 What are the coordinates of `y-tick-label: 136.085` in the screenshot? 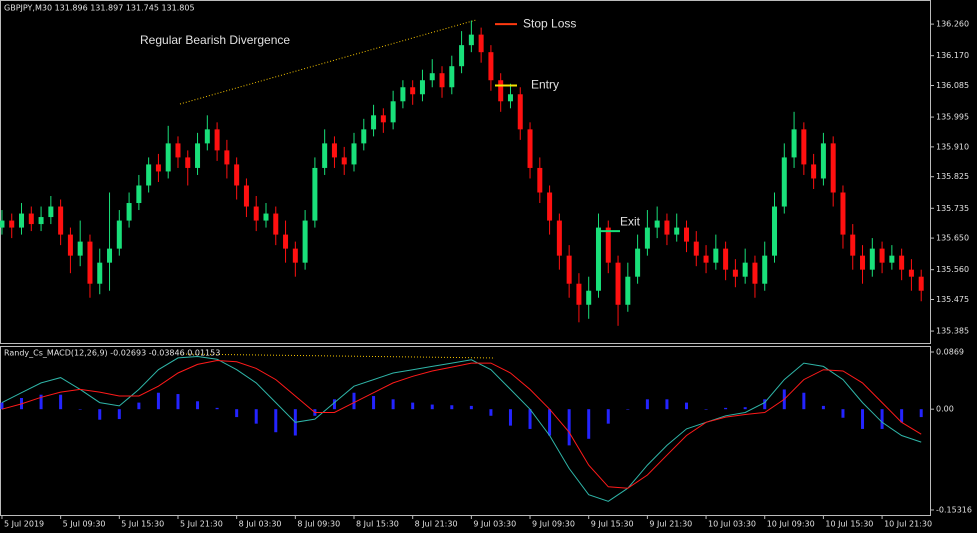 It's located at (952, 85).